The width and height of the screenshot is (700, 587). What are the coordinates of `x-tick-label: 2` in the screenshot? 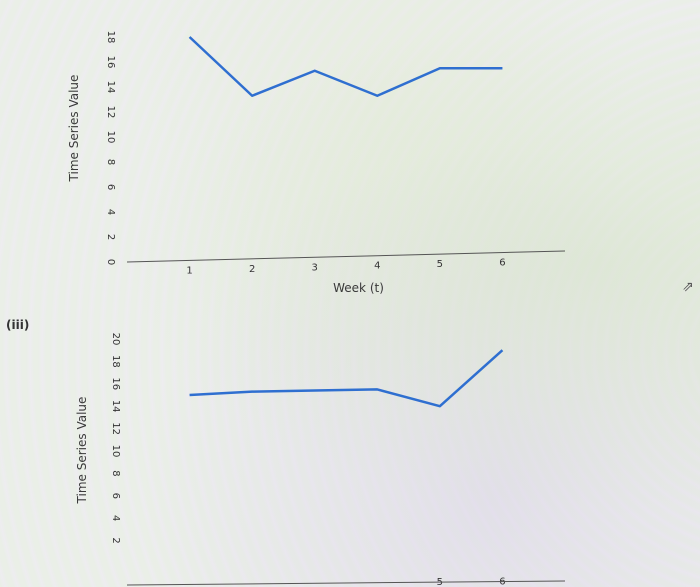 It's located at (252, 269).